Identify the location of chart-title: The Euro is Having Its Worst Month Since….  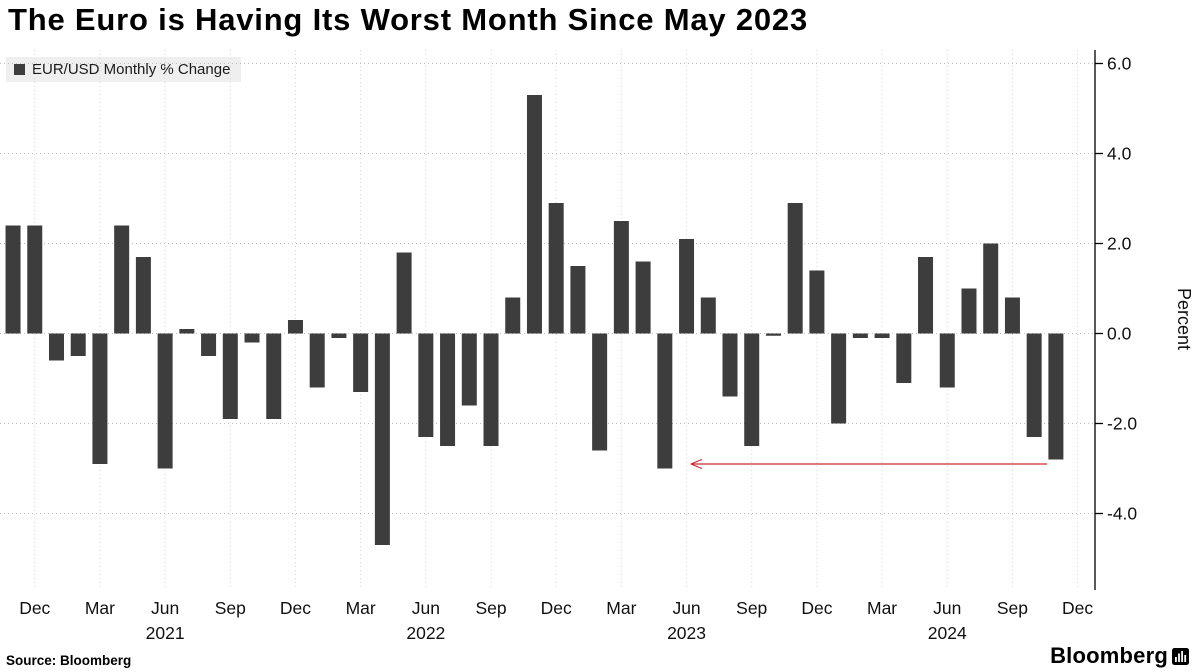
(408, 19).